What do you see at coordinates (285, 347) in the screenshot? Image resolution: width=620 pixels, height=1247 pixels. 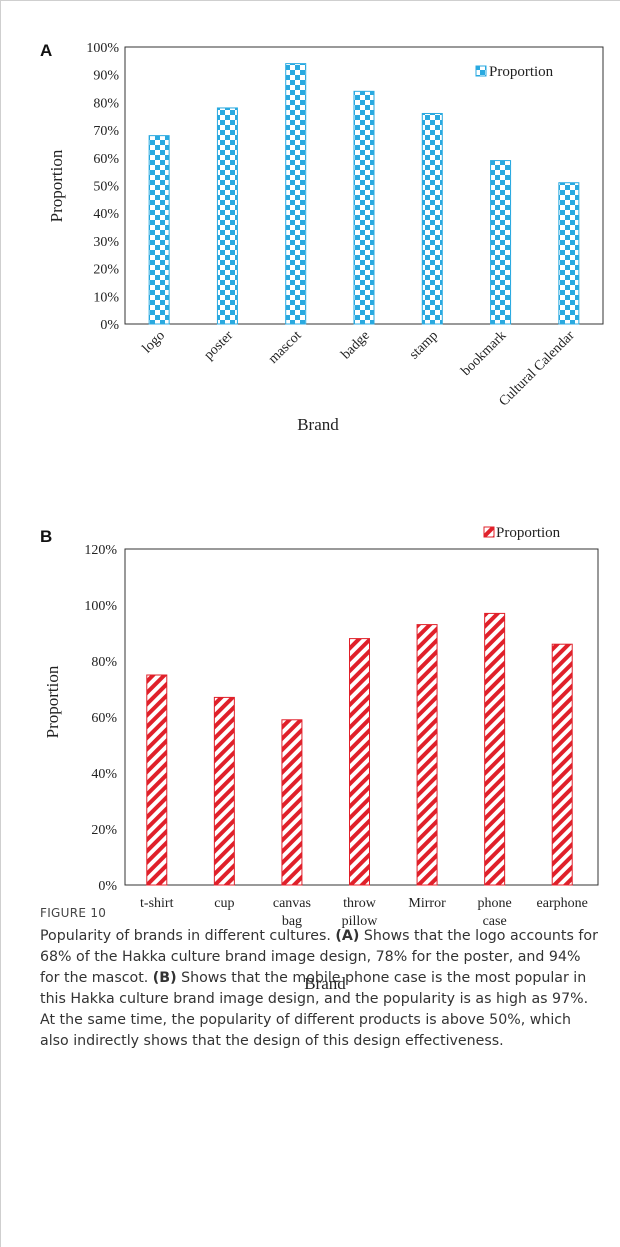 I see `x-tick-label: mascot` at bounding box center [285, 347].